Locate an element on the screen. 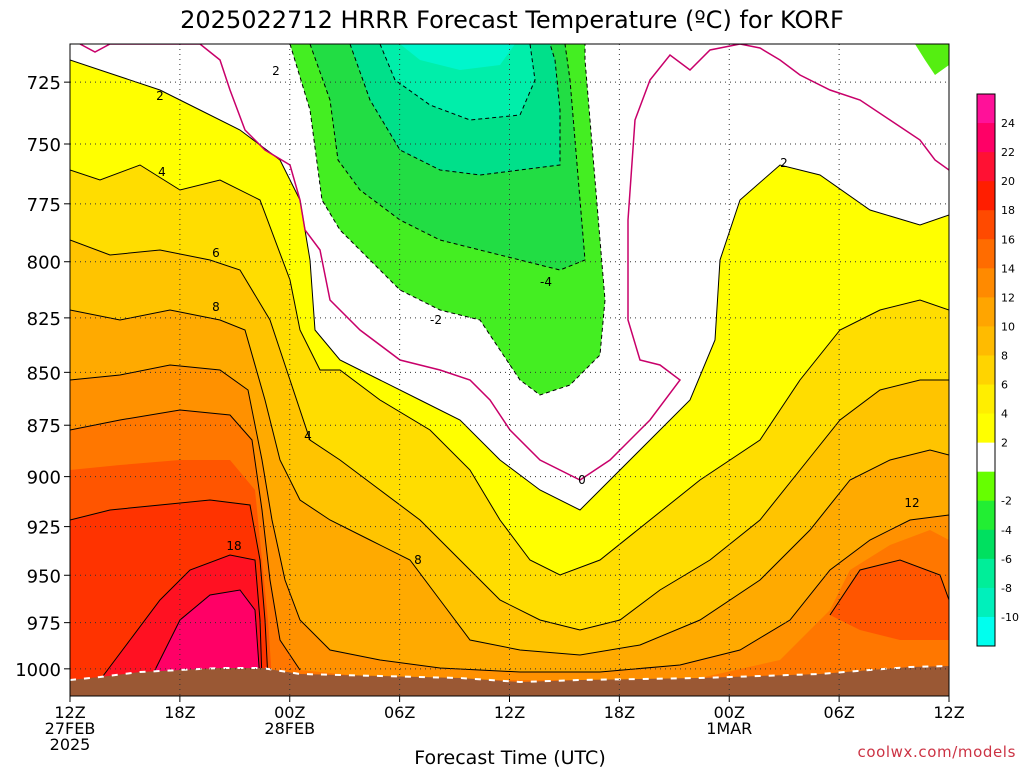 The height and width of the screenshot is (768, 1024). colorbar-tick-label: -2 is located at coordinates (1006, 501).